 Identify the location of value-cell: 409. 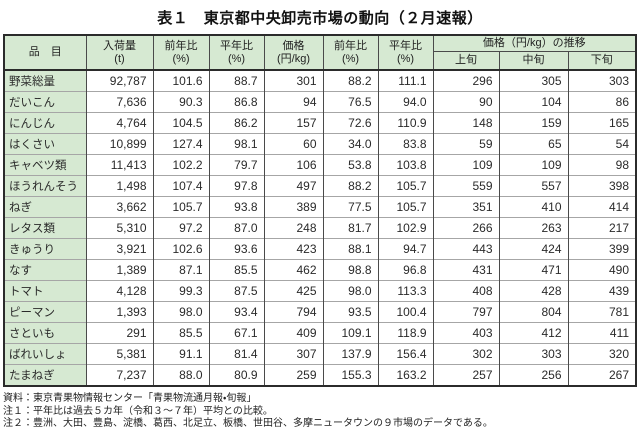
(293, 333).